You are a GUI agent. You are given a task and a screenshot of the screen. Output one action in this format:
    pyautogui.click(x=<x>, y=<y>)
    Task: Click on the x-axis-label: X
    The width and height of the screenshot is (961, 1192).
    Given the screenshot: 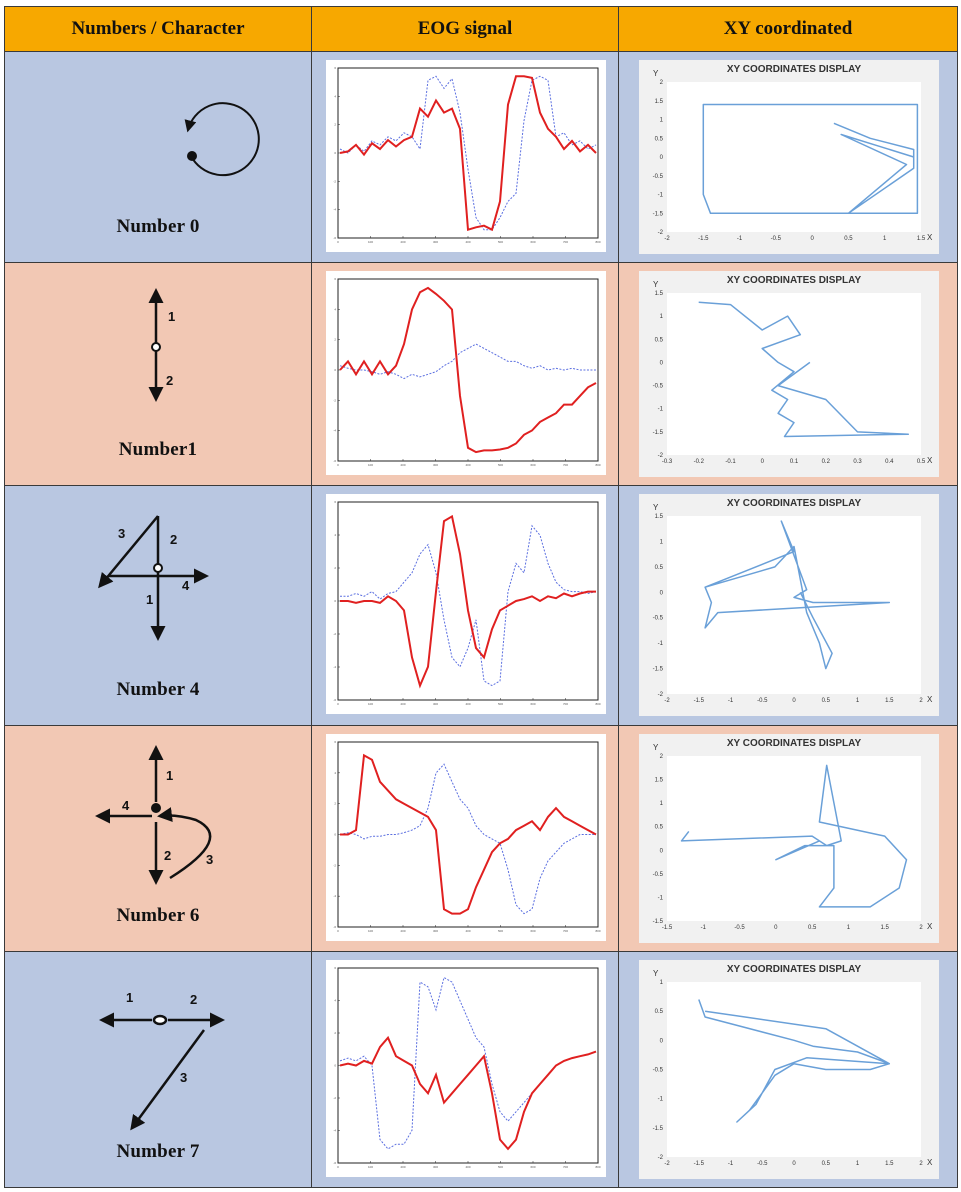 What is the action you would take?
    pyautogui.click(x=930, y=699)
    